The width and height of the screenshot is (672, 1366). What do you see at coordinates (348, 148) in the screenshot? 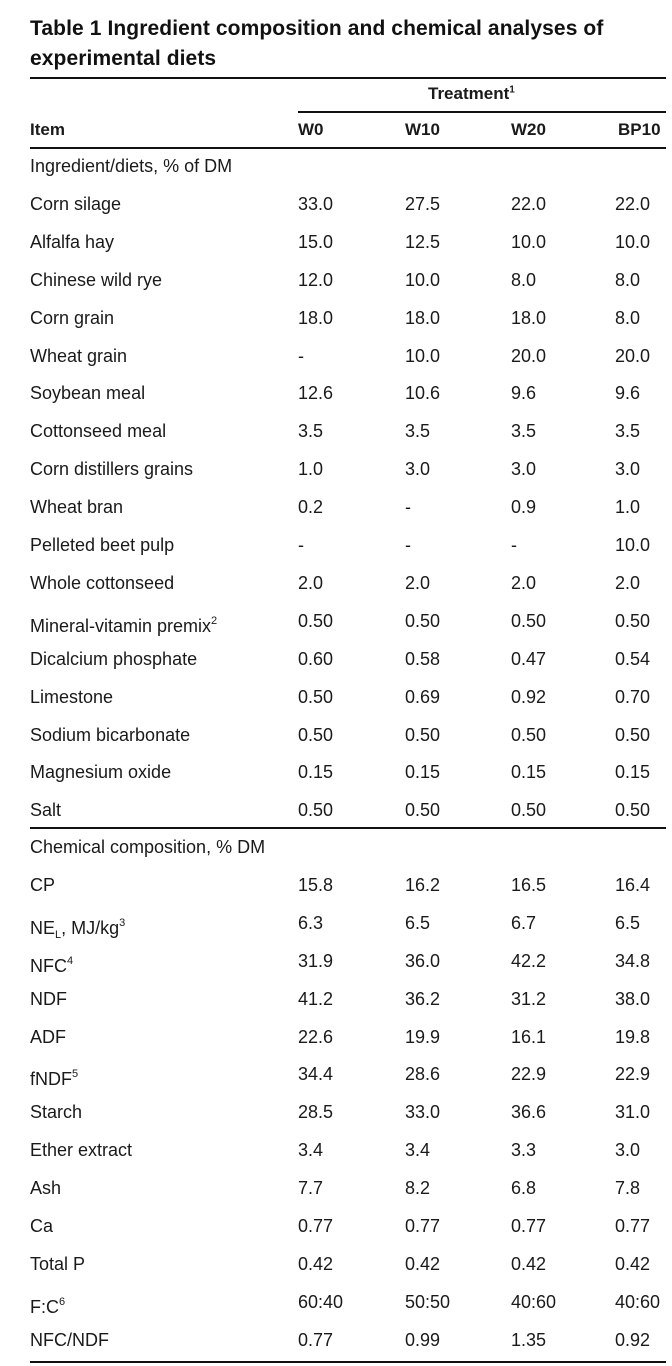
I see `header-rule` at bounding box center [348, 148].